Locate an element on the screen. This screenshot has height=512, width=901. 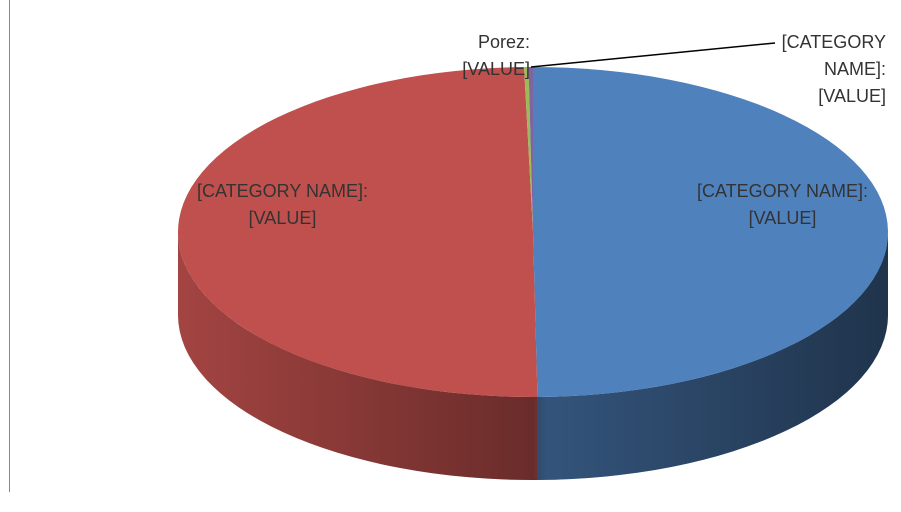
leader-line is located at coordinates (653, 55).